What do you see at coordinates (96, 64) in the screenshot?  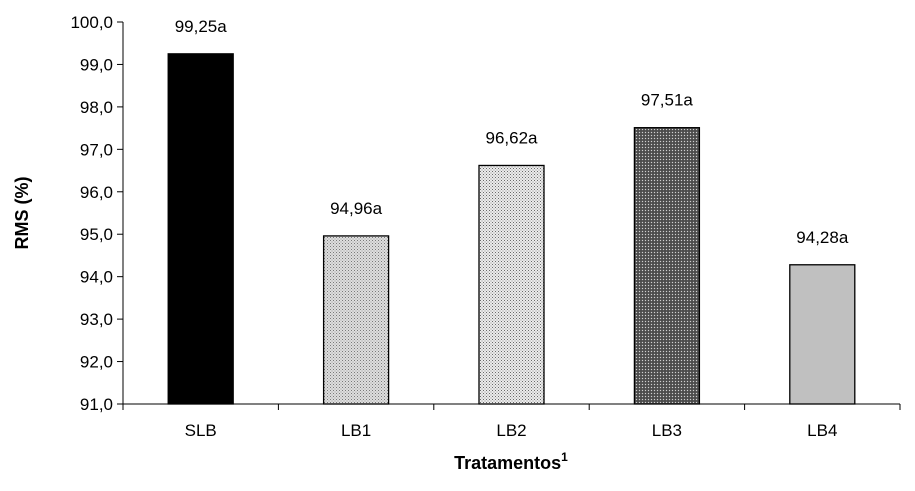 I see `y-tick-label: 99,0` at bounding box center [96, 64].